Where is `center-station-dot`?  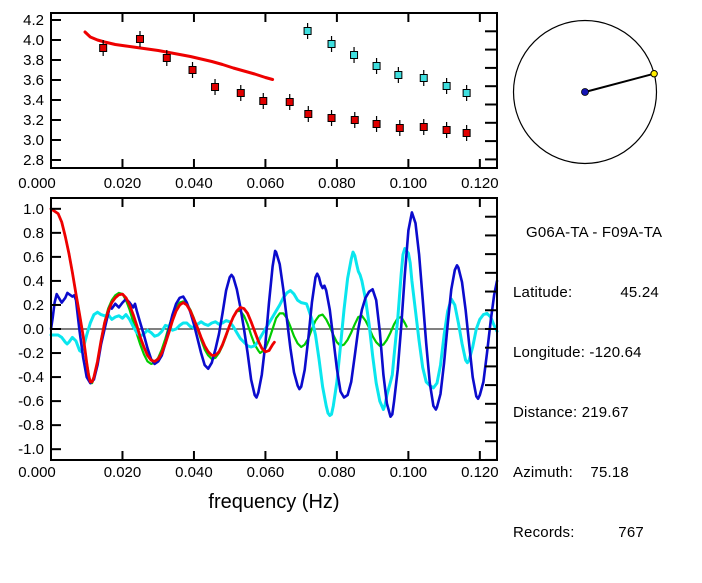
center-station-dot is located at coordinates (585, 92).